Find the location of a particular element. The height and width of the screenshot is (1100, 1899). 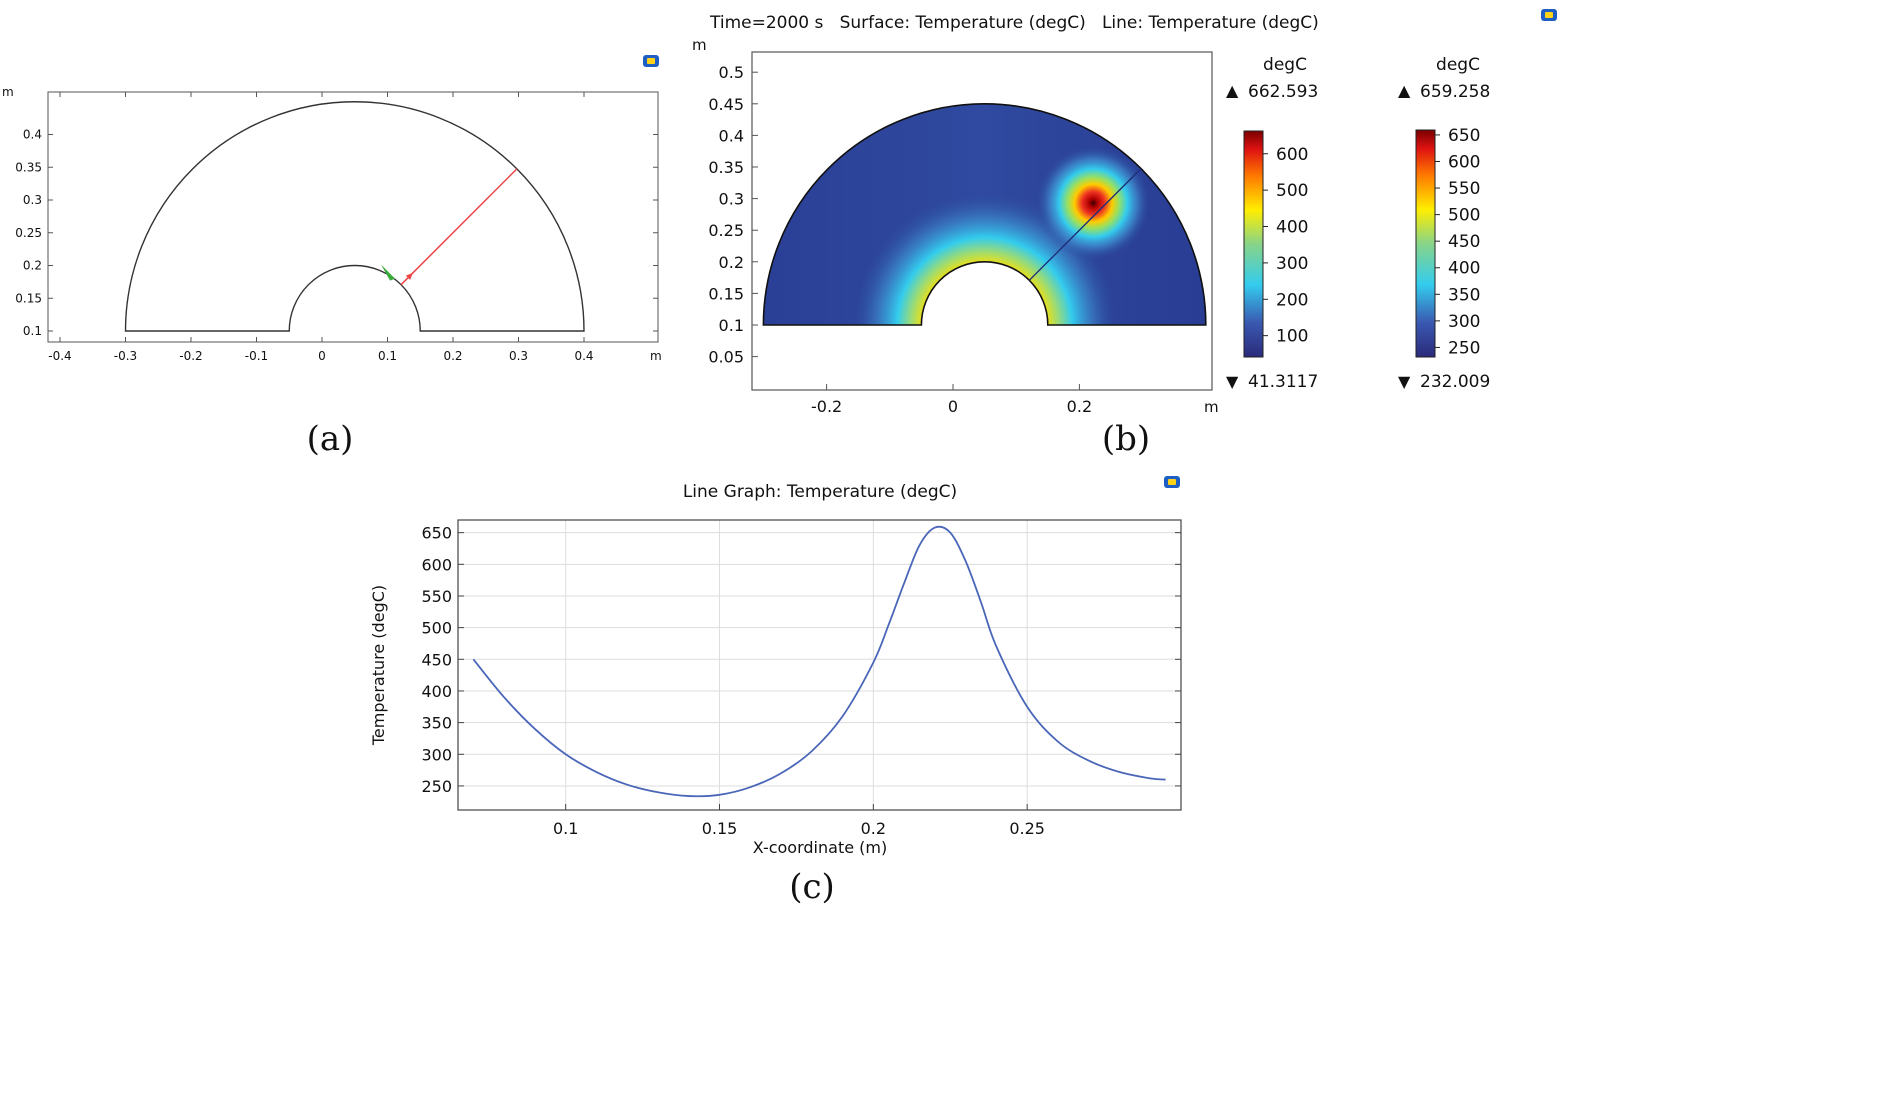

panel-a-y-tick-label: 0.35 is located at coordinates (28, 167).